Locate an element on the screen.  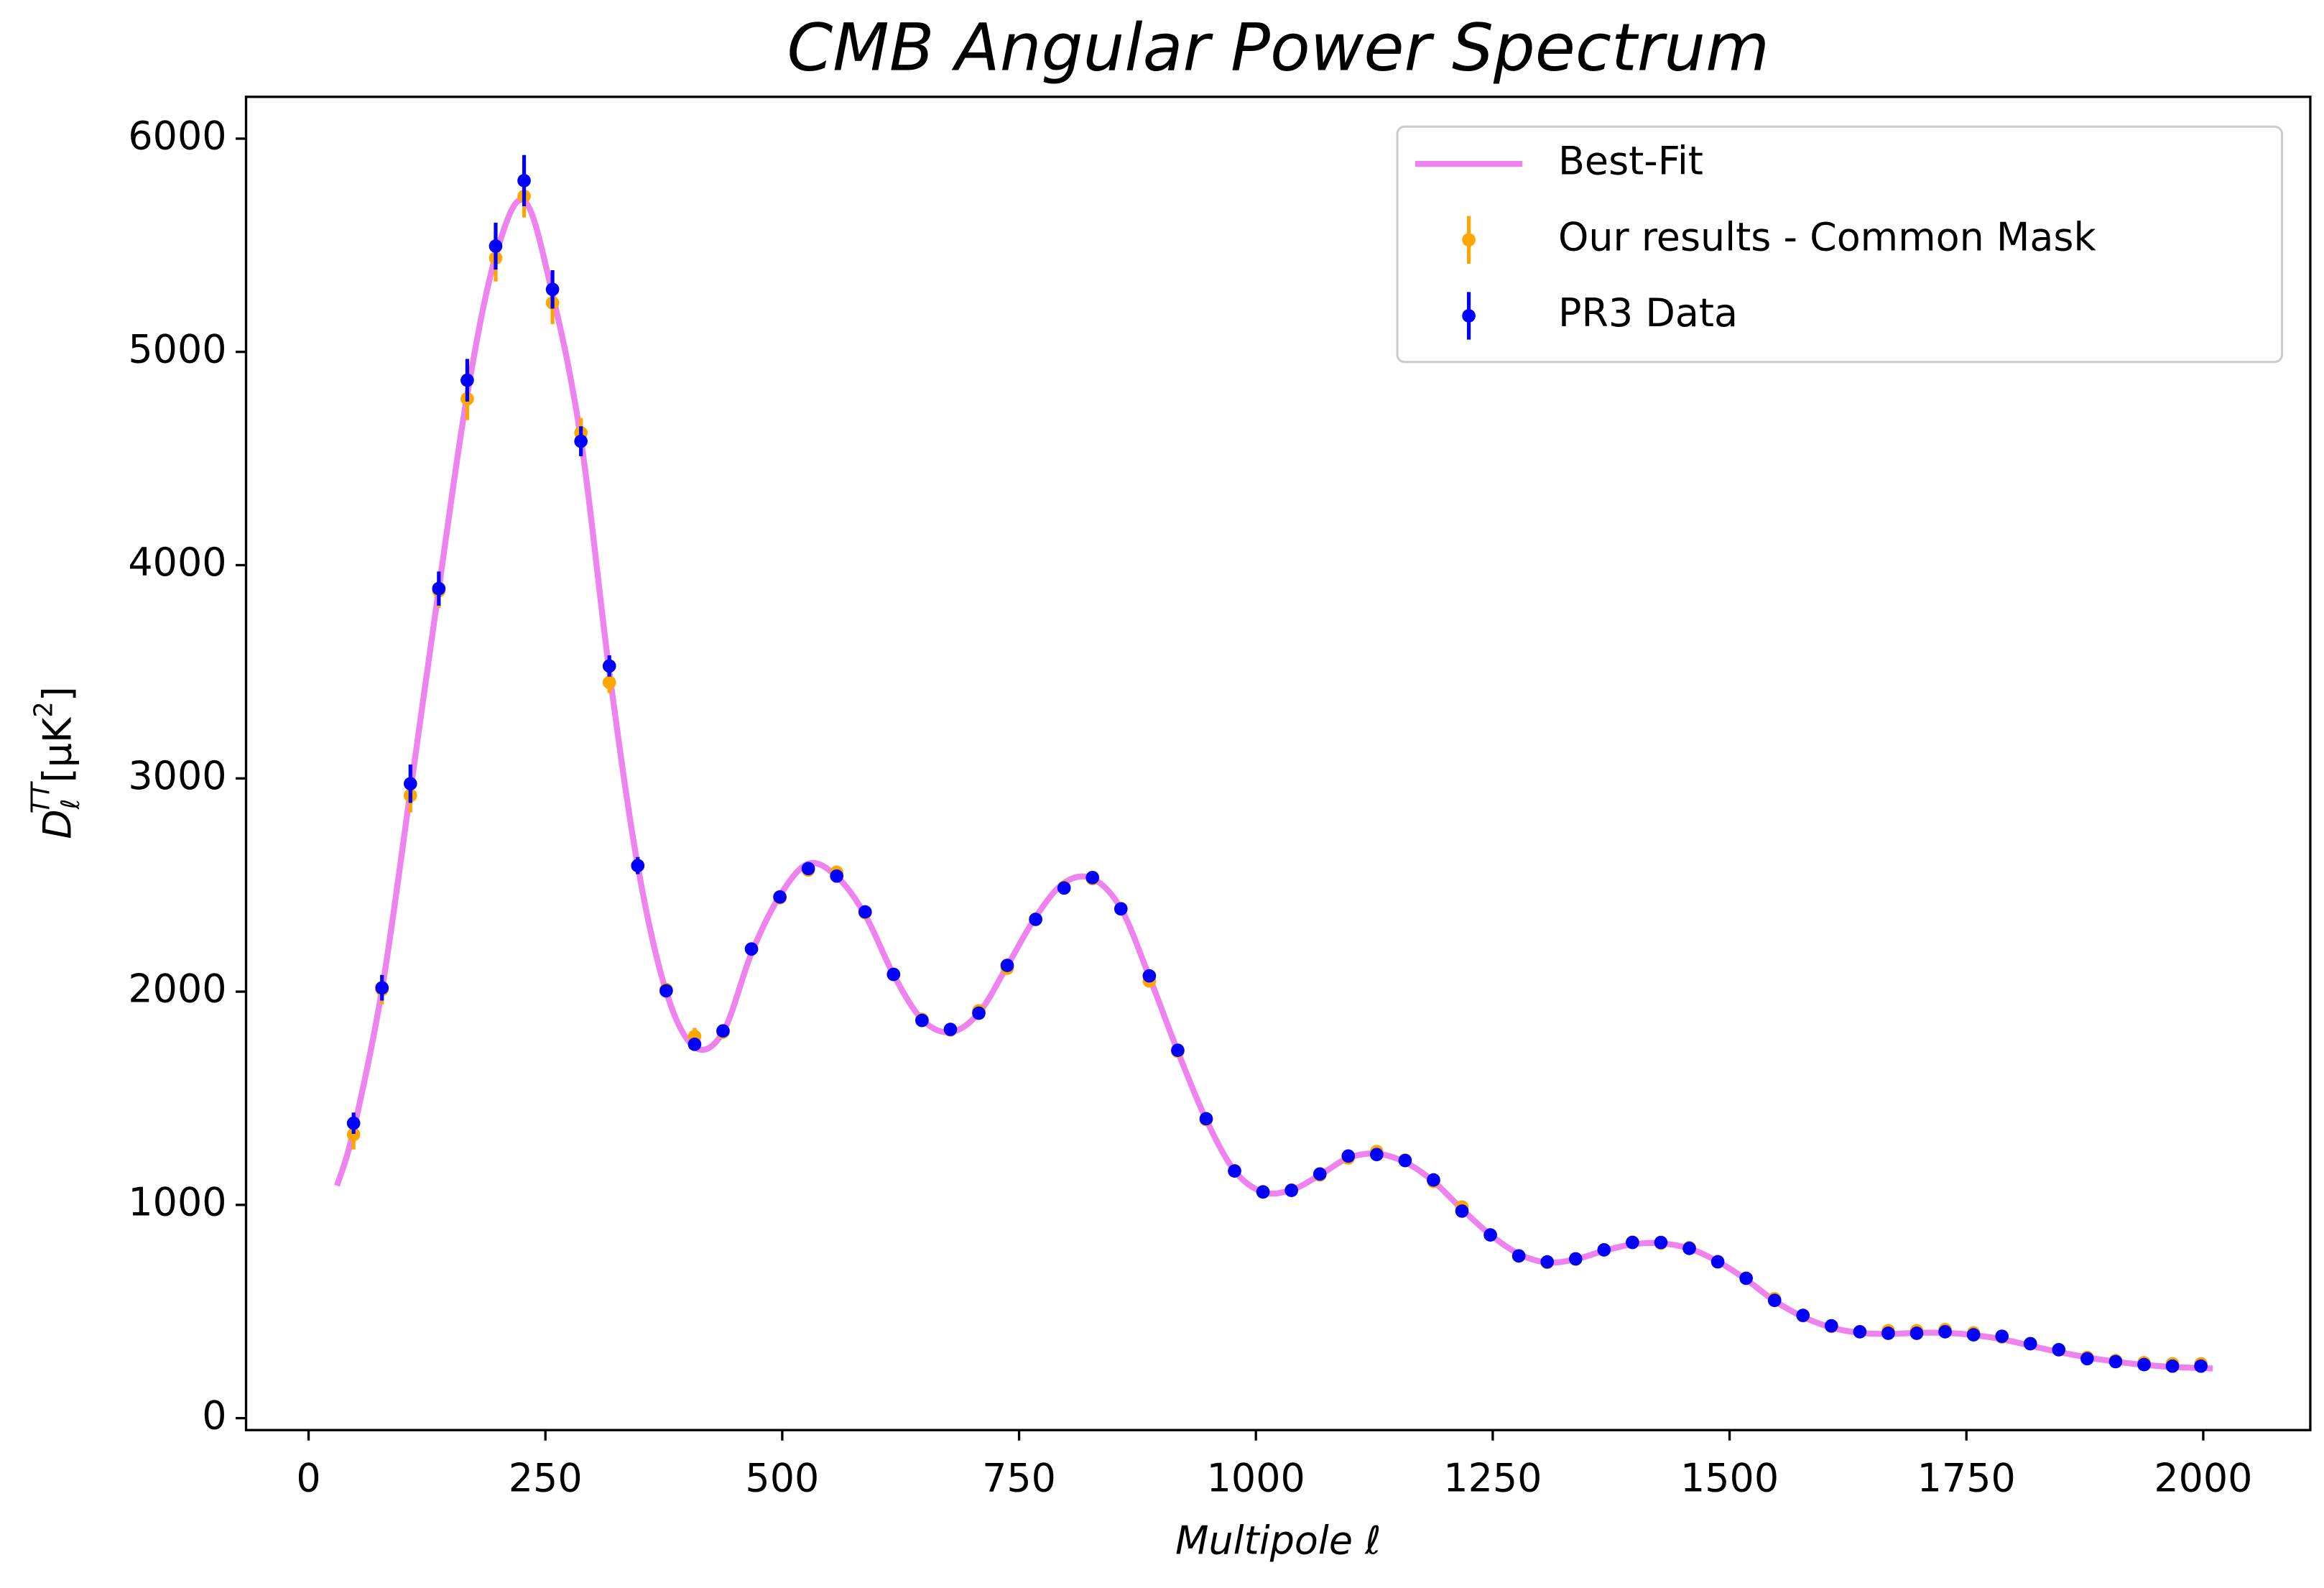
legend-box is located at coordinates (1840, 244).